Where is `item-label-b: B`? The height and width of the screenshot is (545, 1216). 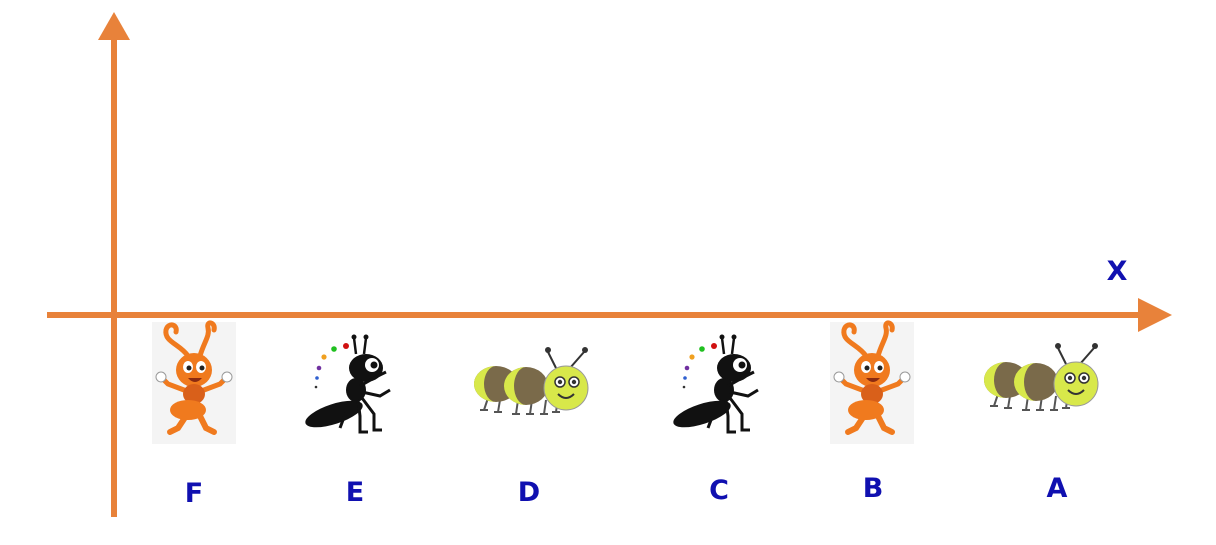 item-label-b: B is located at coordinates (873, 488).